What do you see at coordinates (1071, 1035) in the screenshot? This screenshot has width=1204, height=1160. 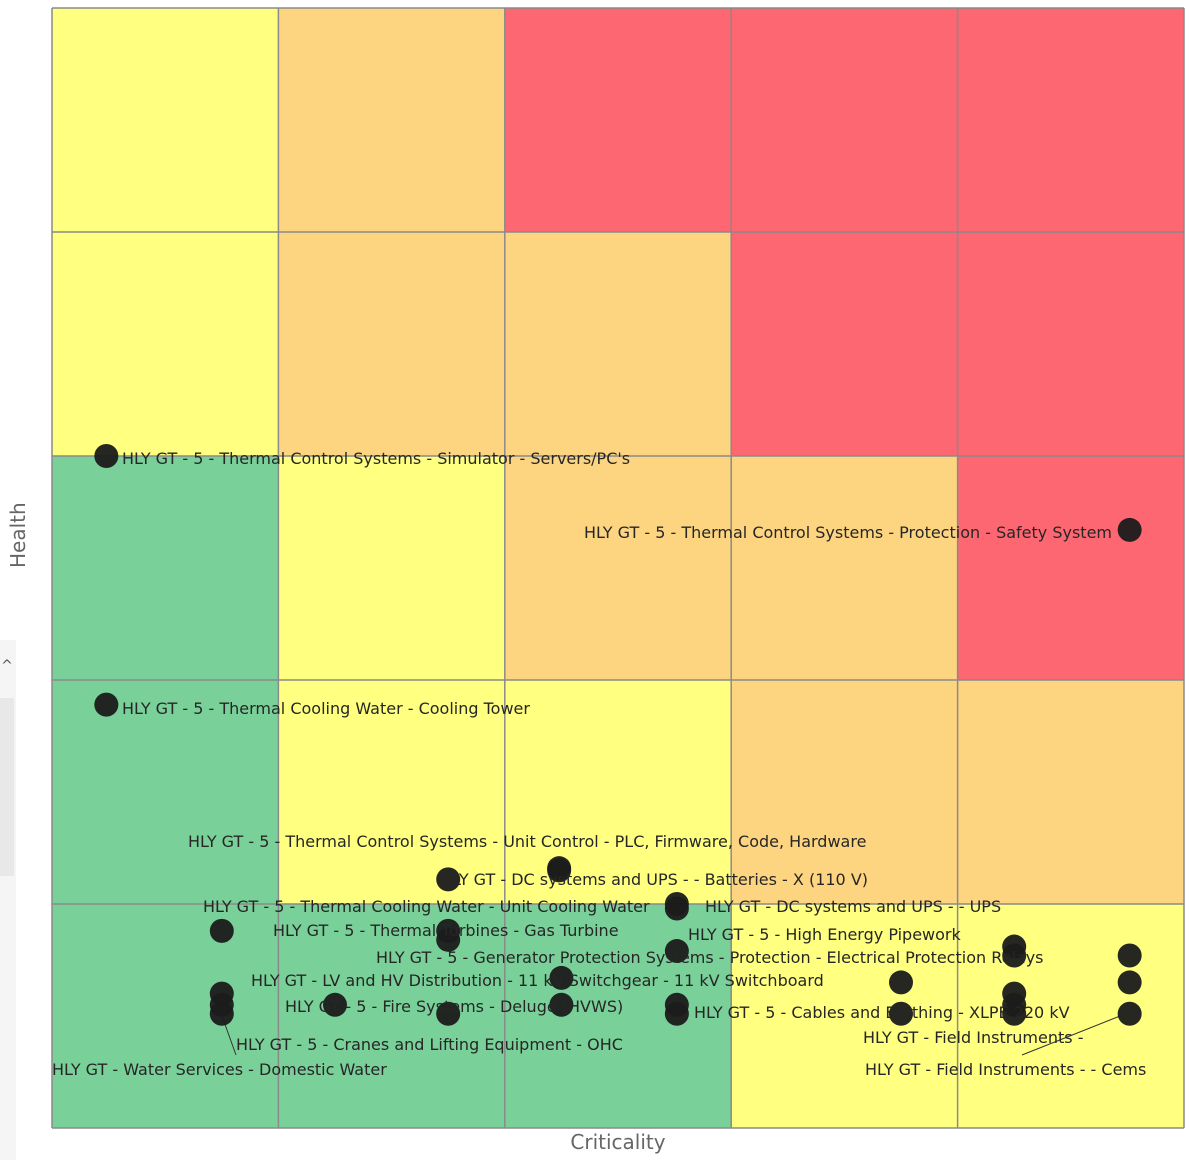 I see `leader-line` at bounding box center [1071, 1035].